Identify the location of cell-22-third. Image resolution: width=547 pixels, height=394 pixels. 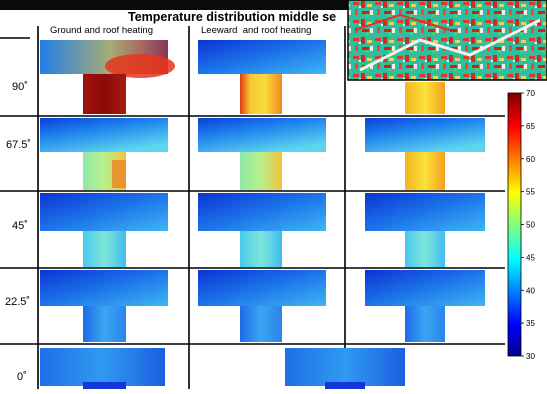
(425, 306).